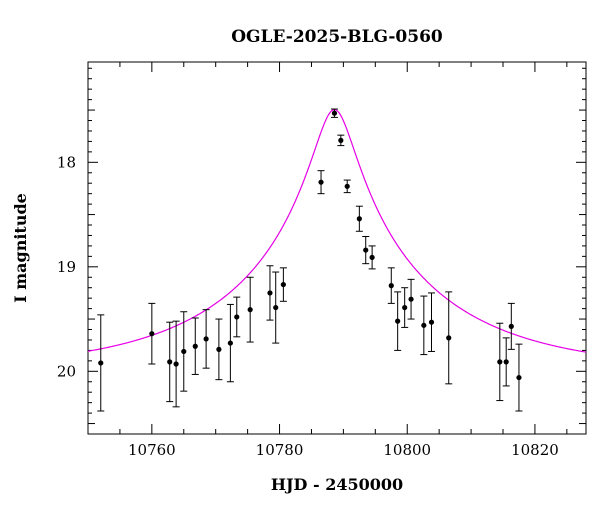 This screenshot has width=600, height=512. I want to click on x-tick-label: 10820, so click(535, 450).